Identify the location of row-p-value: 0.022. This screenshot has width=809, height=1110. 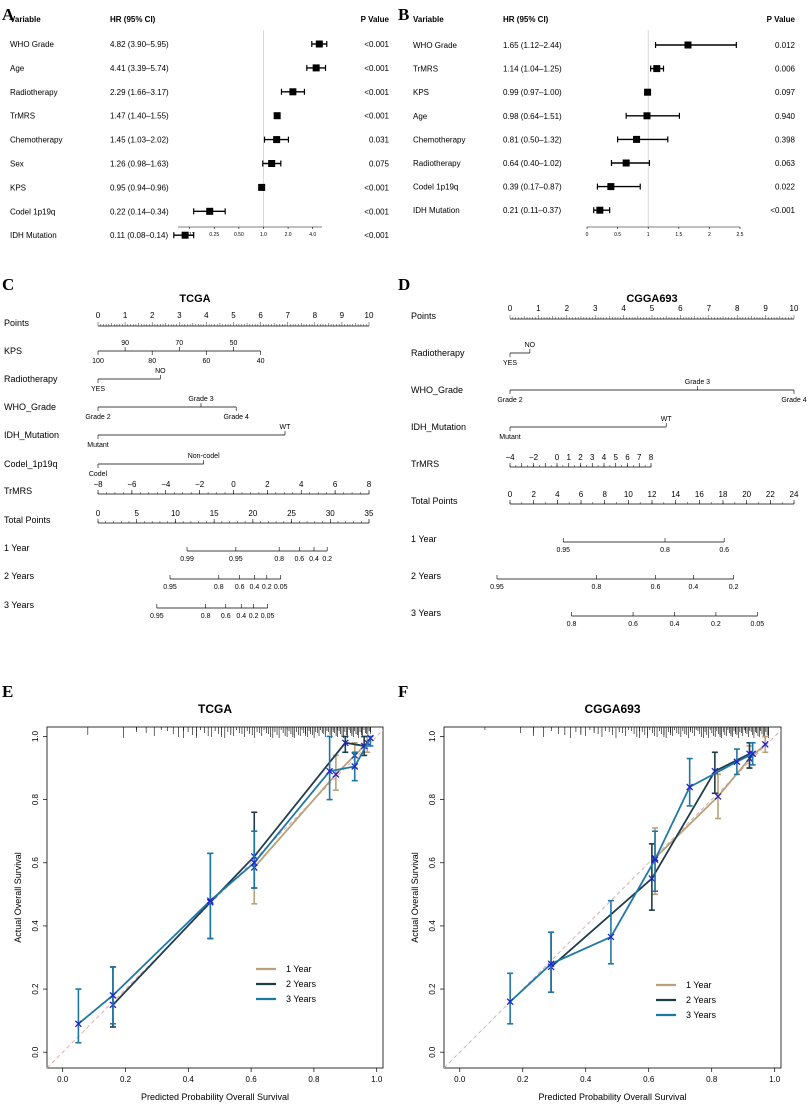
(785, 187).